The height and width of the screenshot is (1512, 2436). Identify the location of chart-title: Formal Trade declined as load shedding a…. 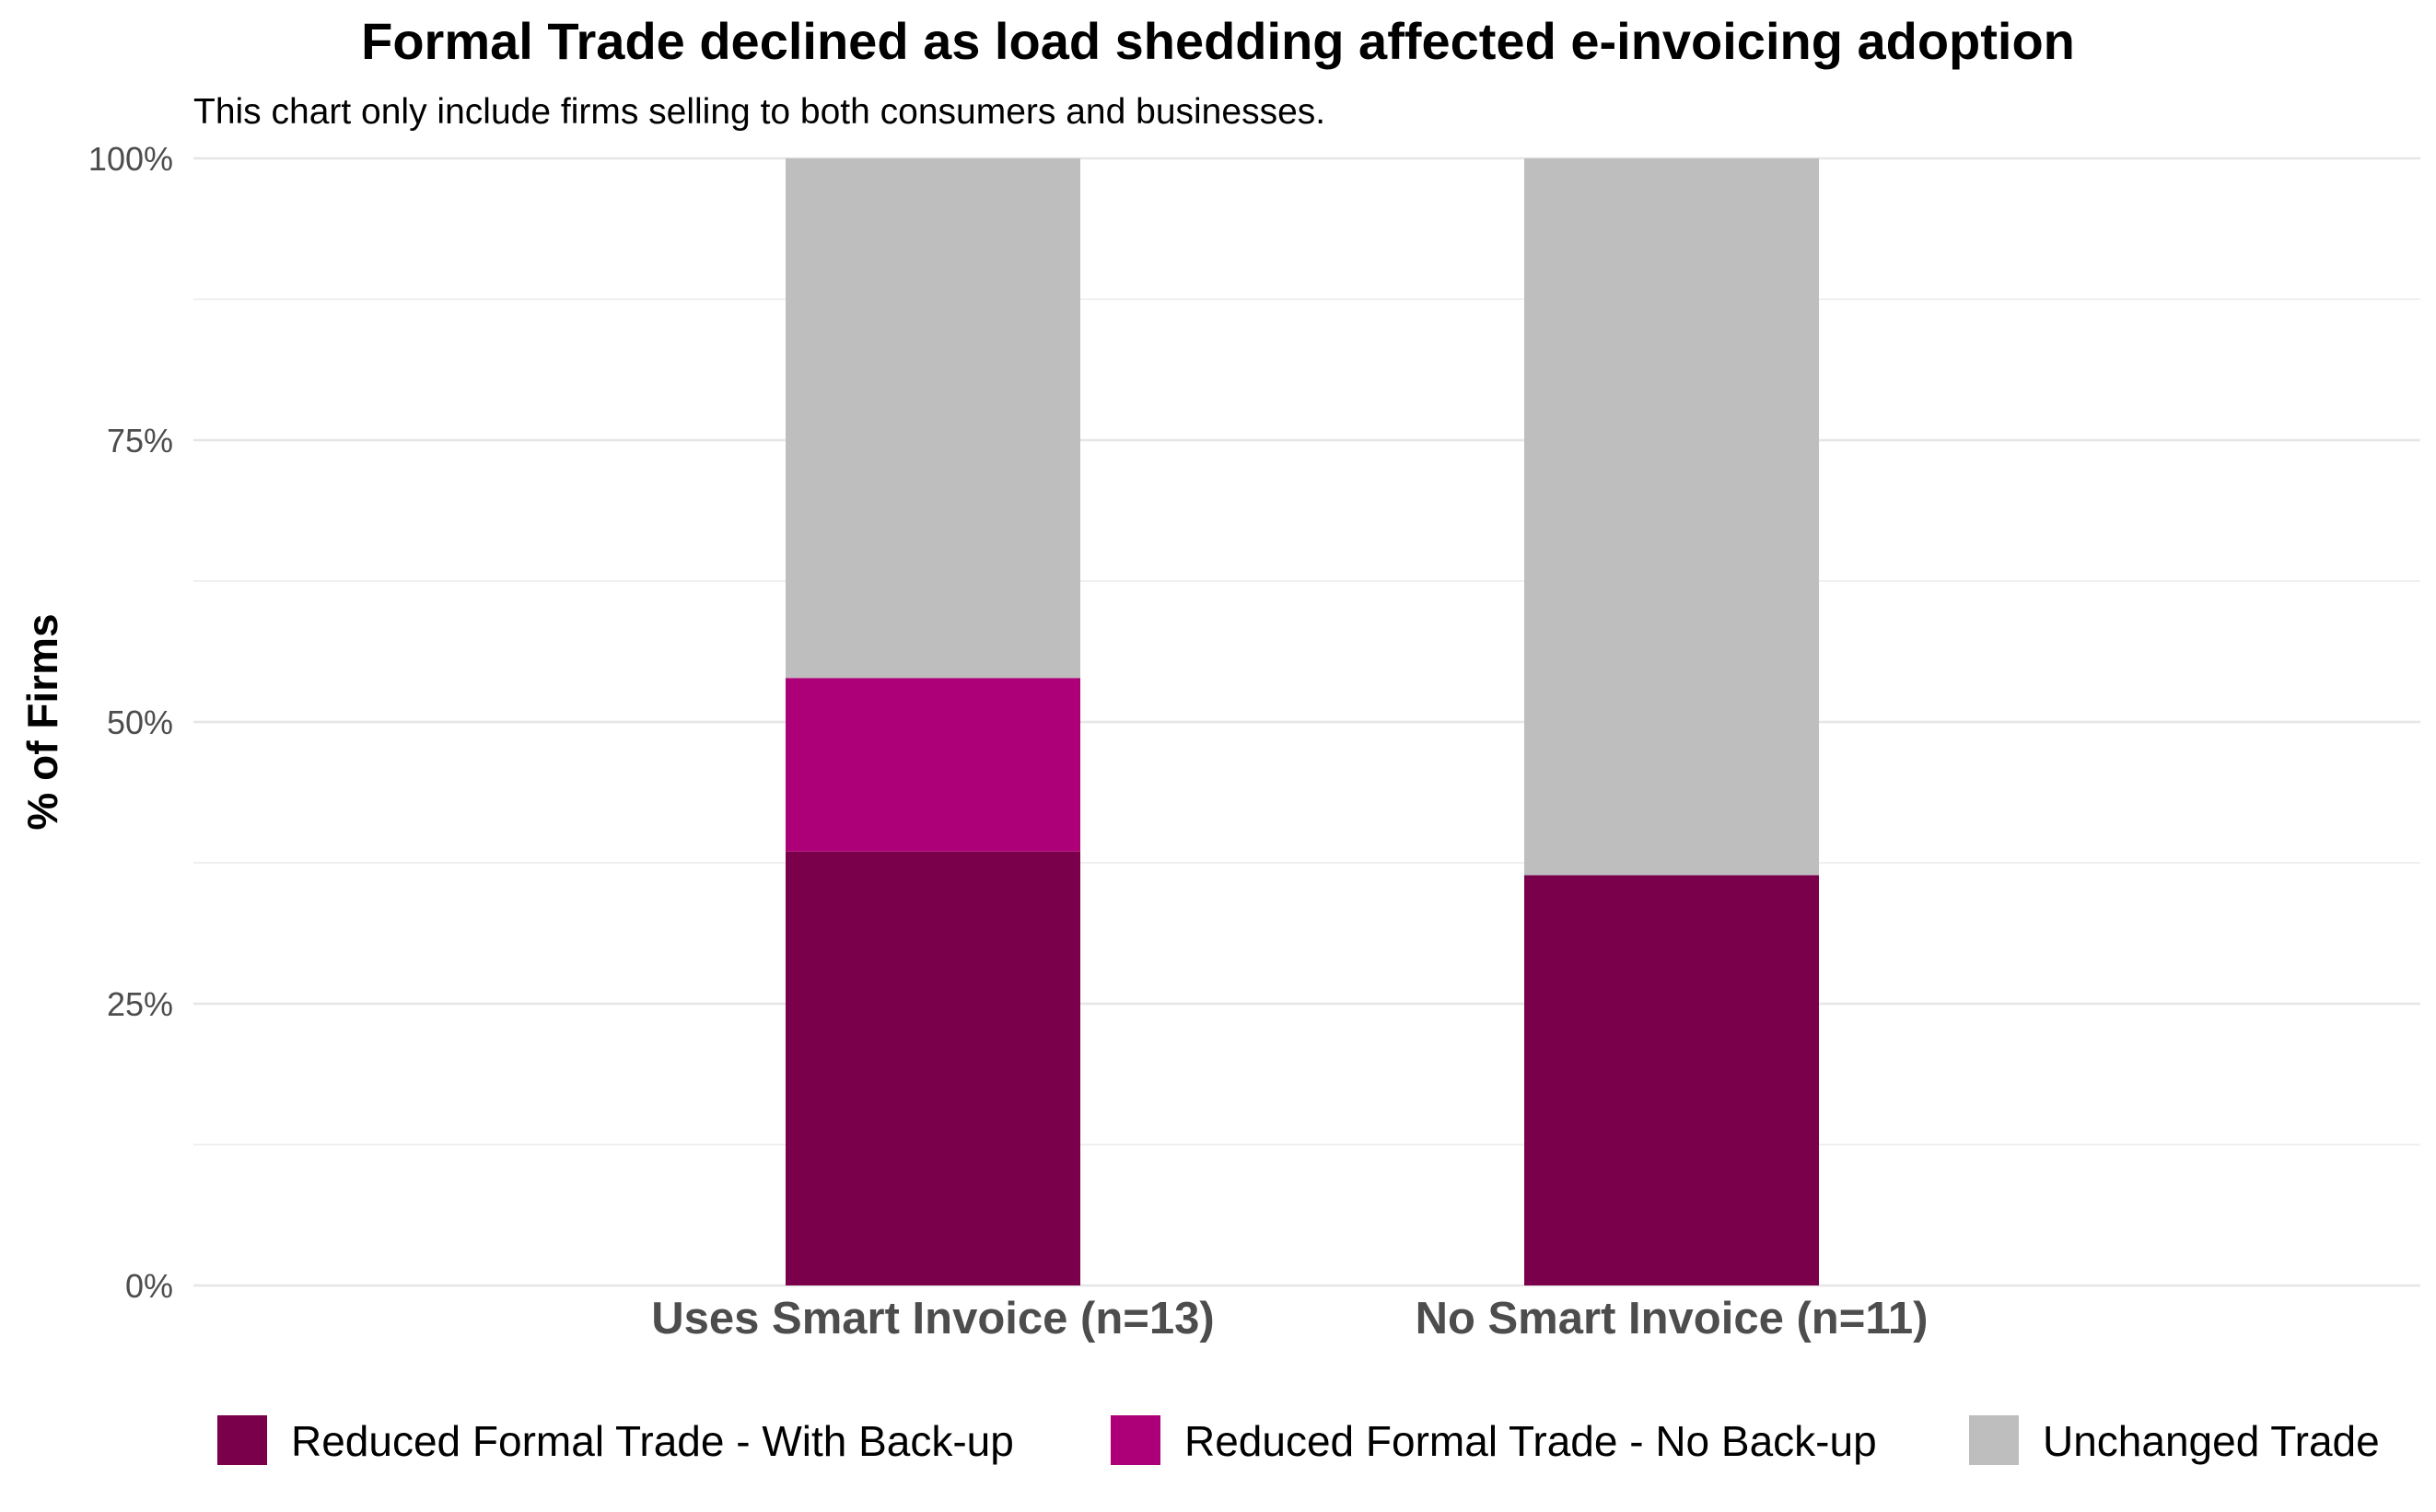
(1218, 41).